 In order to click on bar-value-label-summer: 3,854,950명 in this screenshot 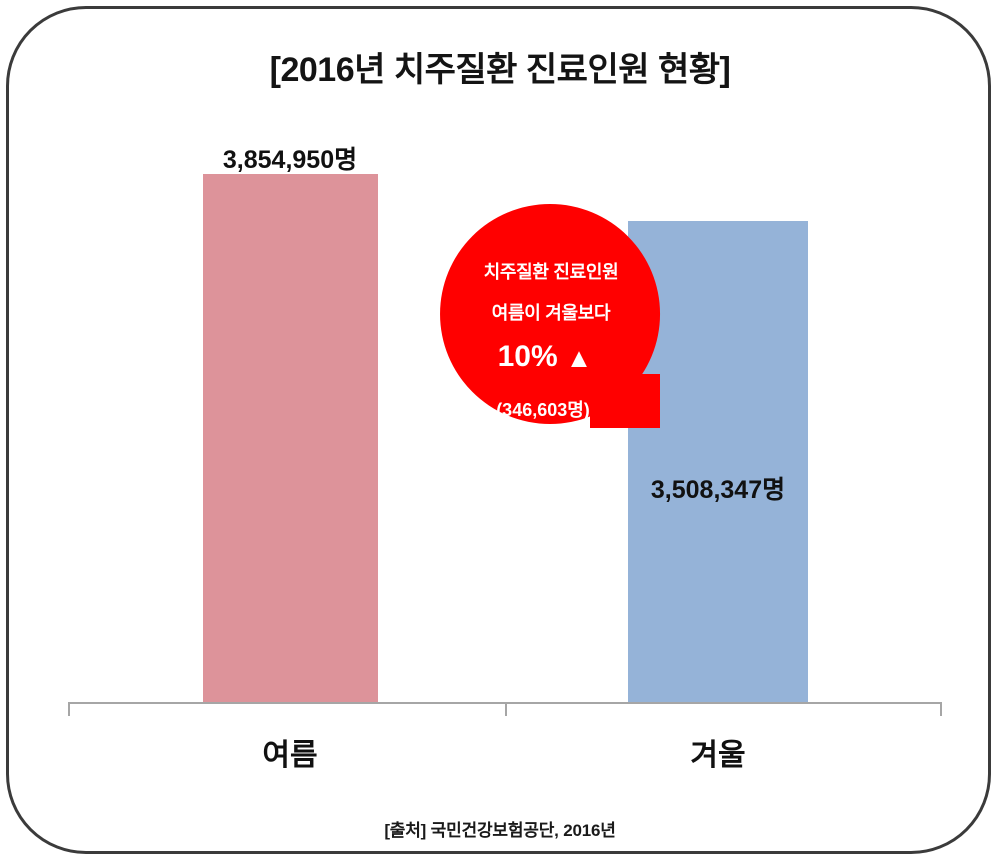, I will do `click(290, 160)`.